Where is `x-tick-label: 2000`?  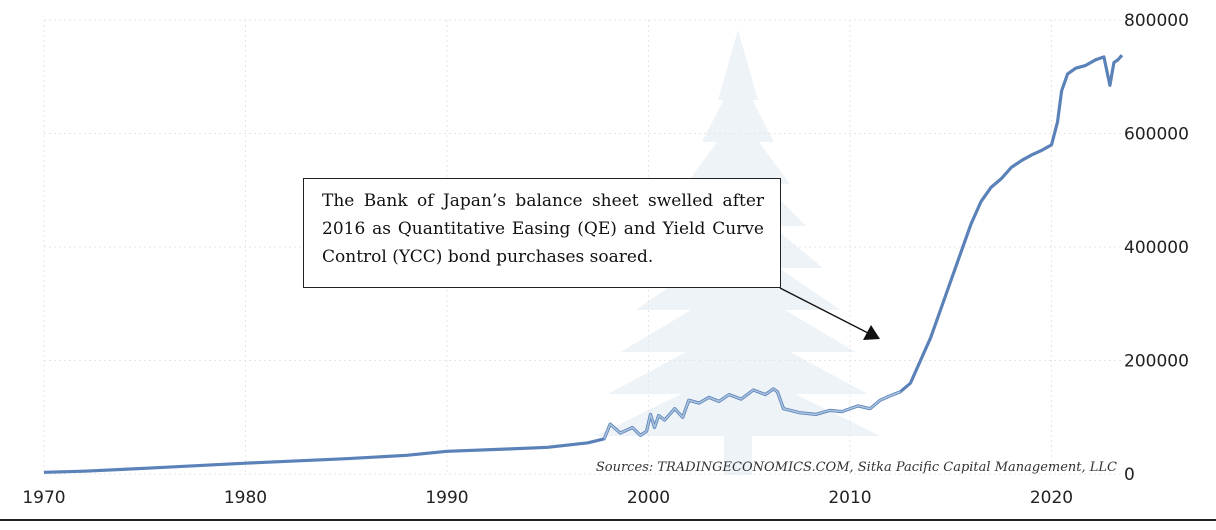
x-tick-label: 2000 is located at coordinates (648, 498).